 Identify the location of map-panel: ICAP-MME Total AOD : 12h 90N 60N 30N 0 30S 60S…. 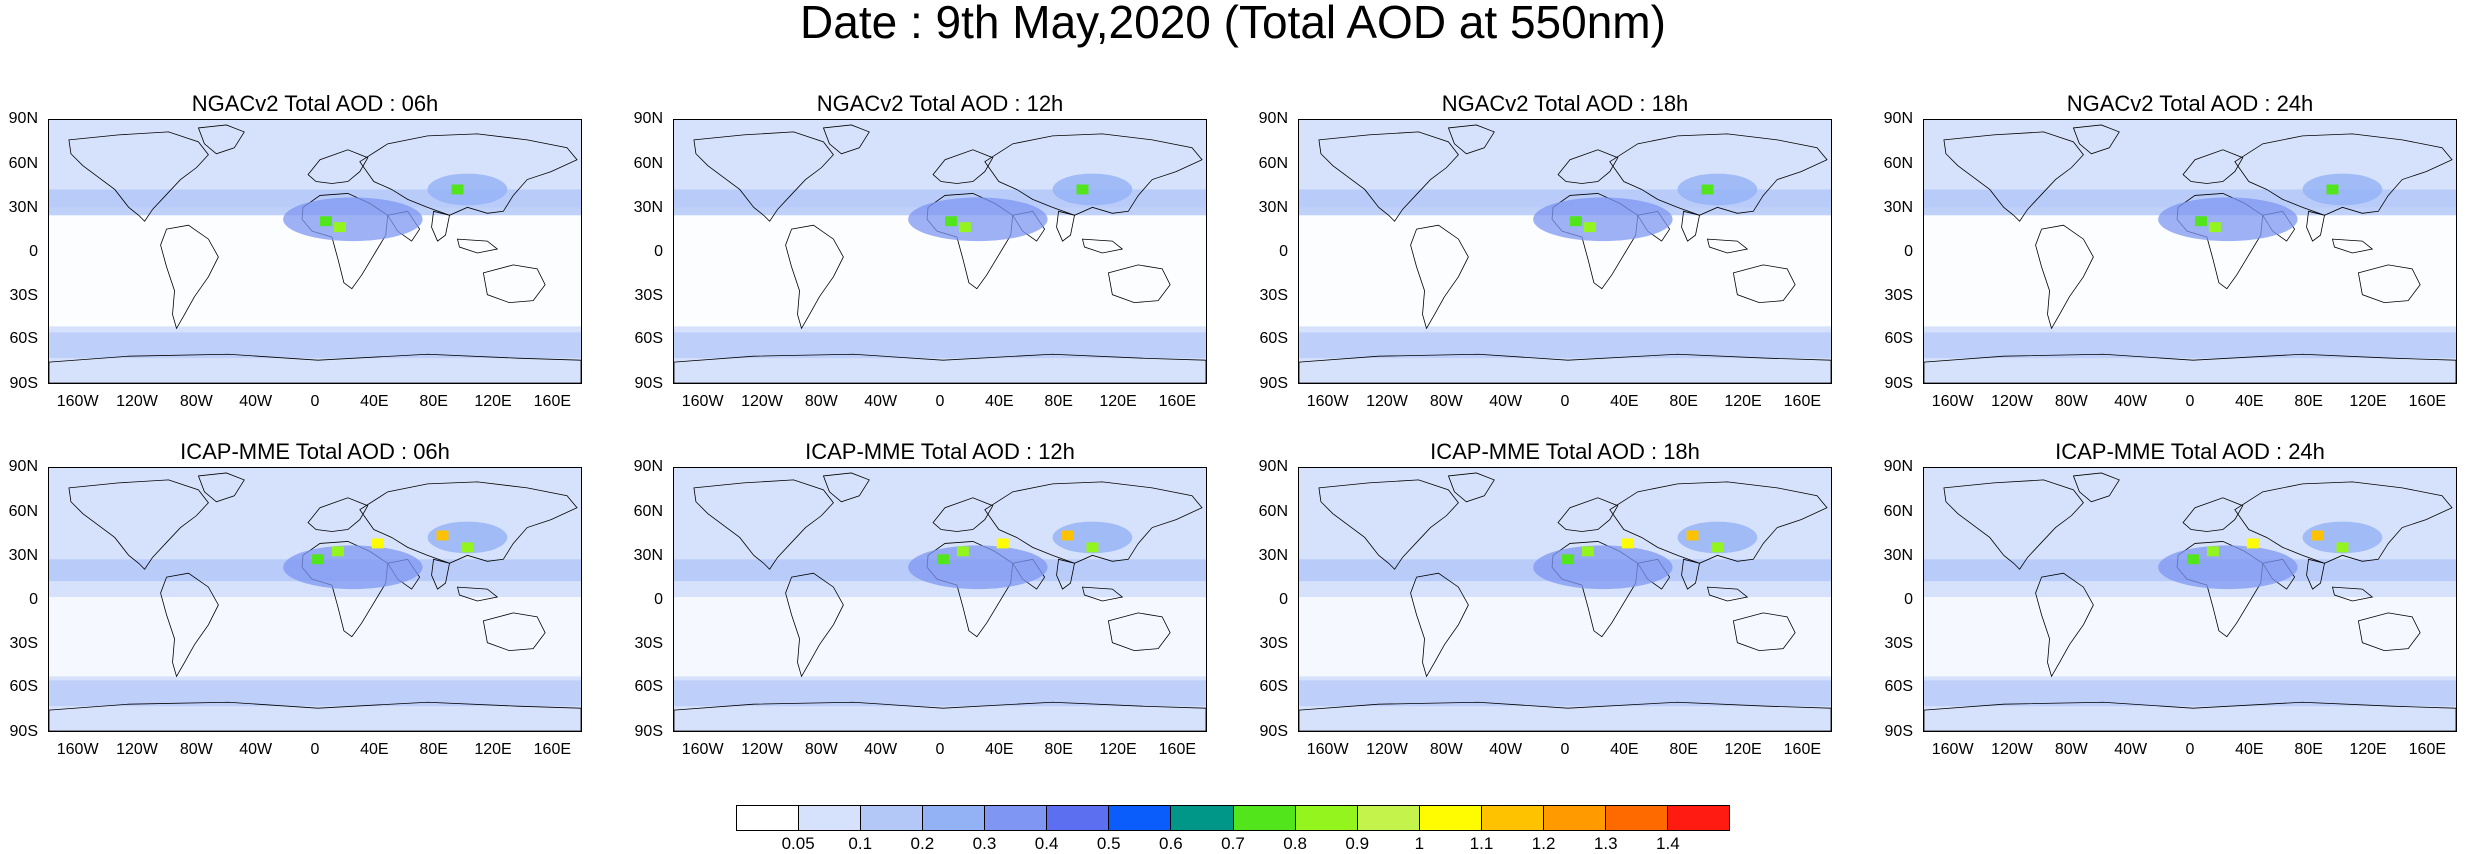
(916, 605).